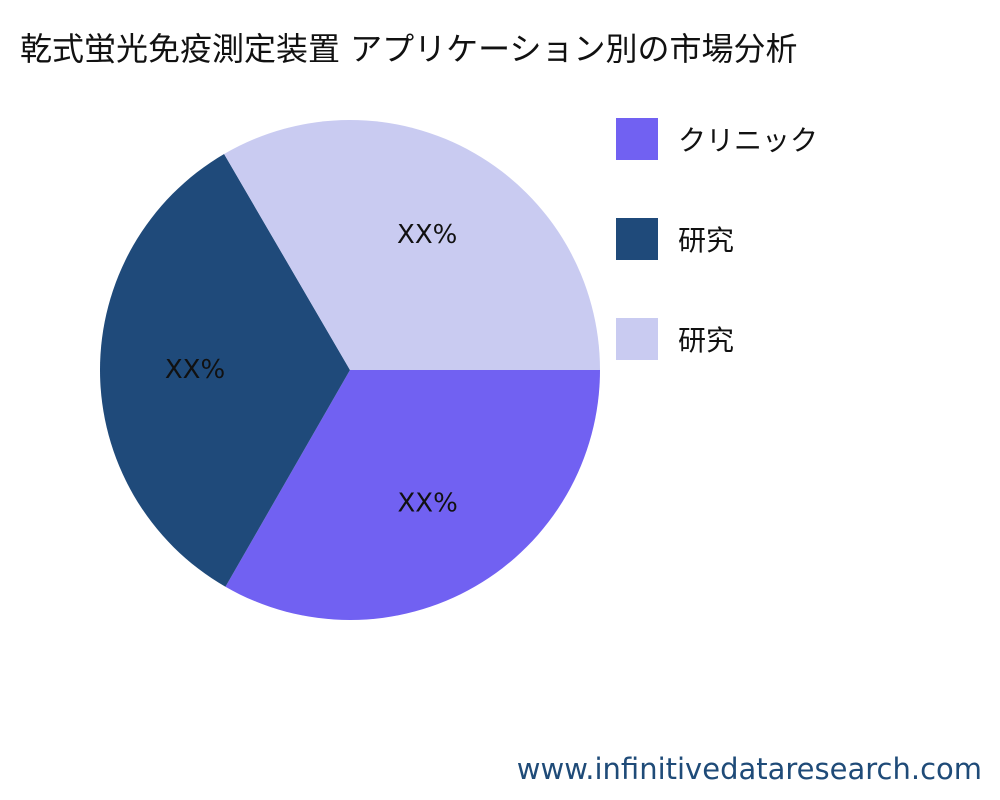 This screenshot has height=800, width=1000. I want to click on legend: クリニック 研究 研究, so click(717, 268).